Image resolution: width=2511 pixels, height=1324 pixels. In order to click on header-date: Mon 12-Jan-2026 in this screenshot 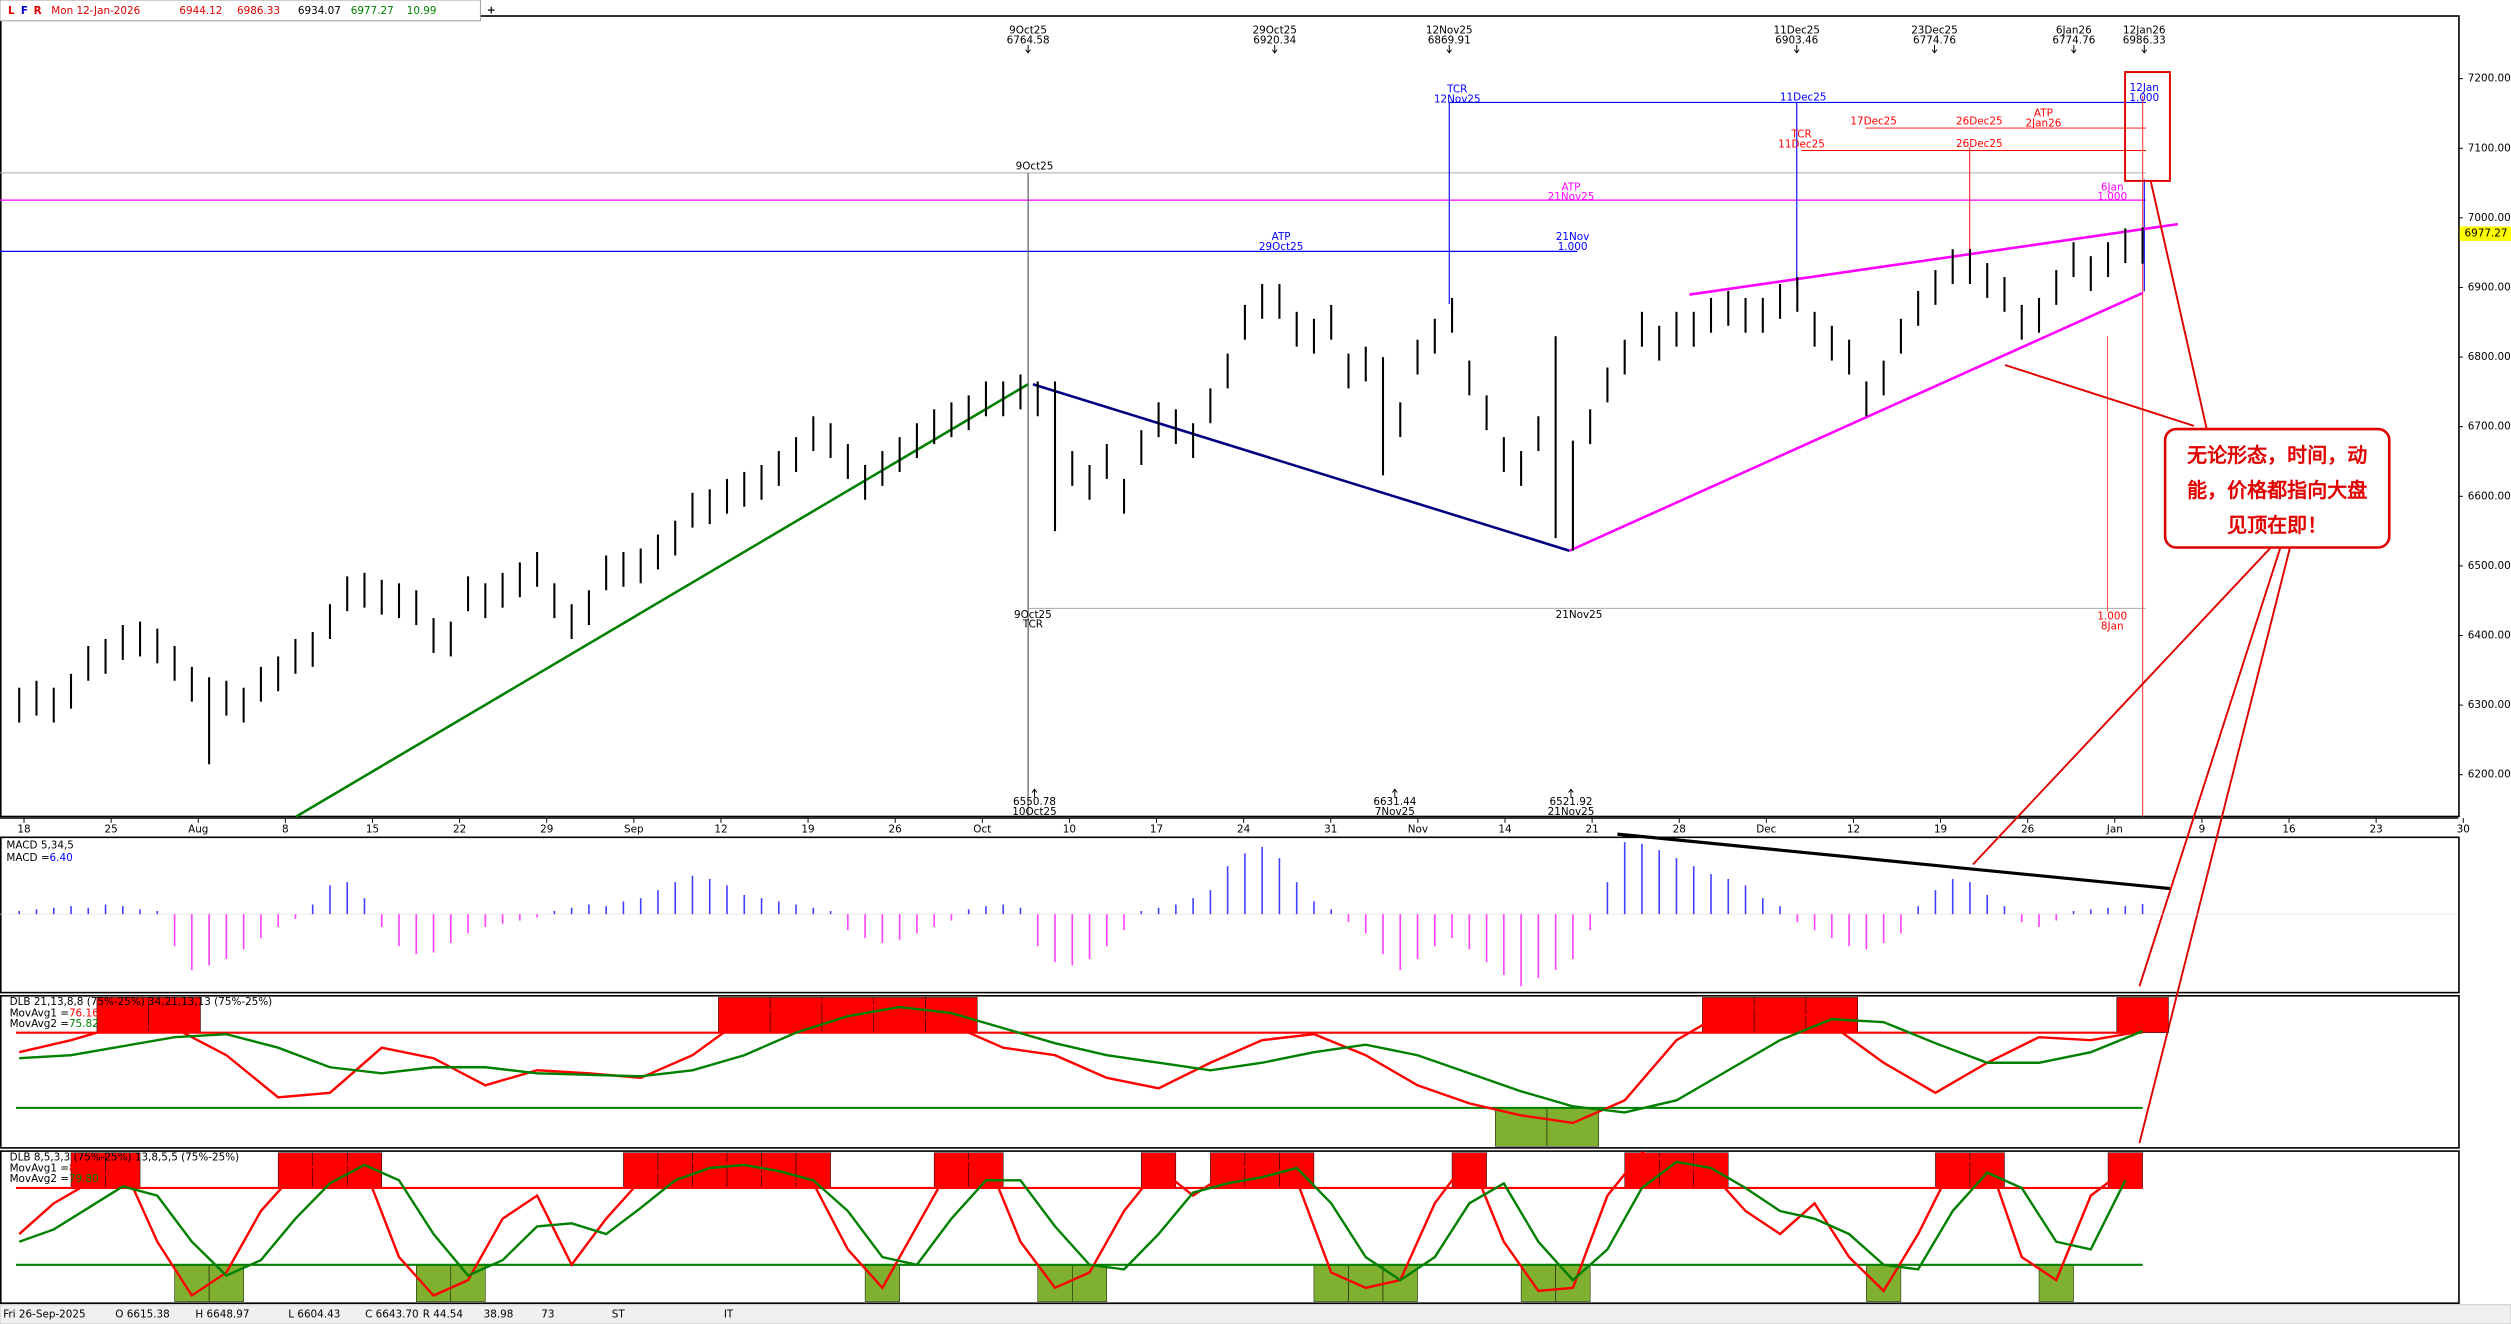, I will do `click(95, 11)`.